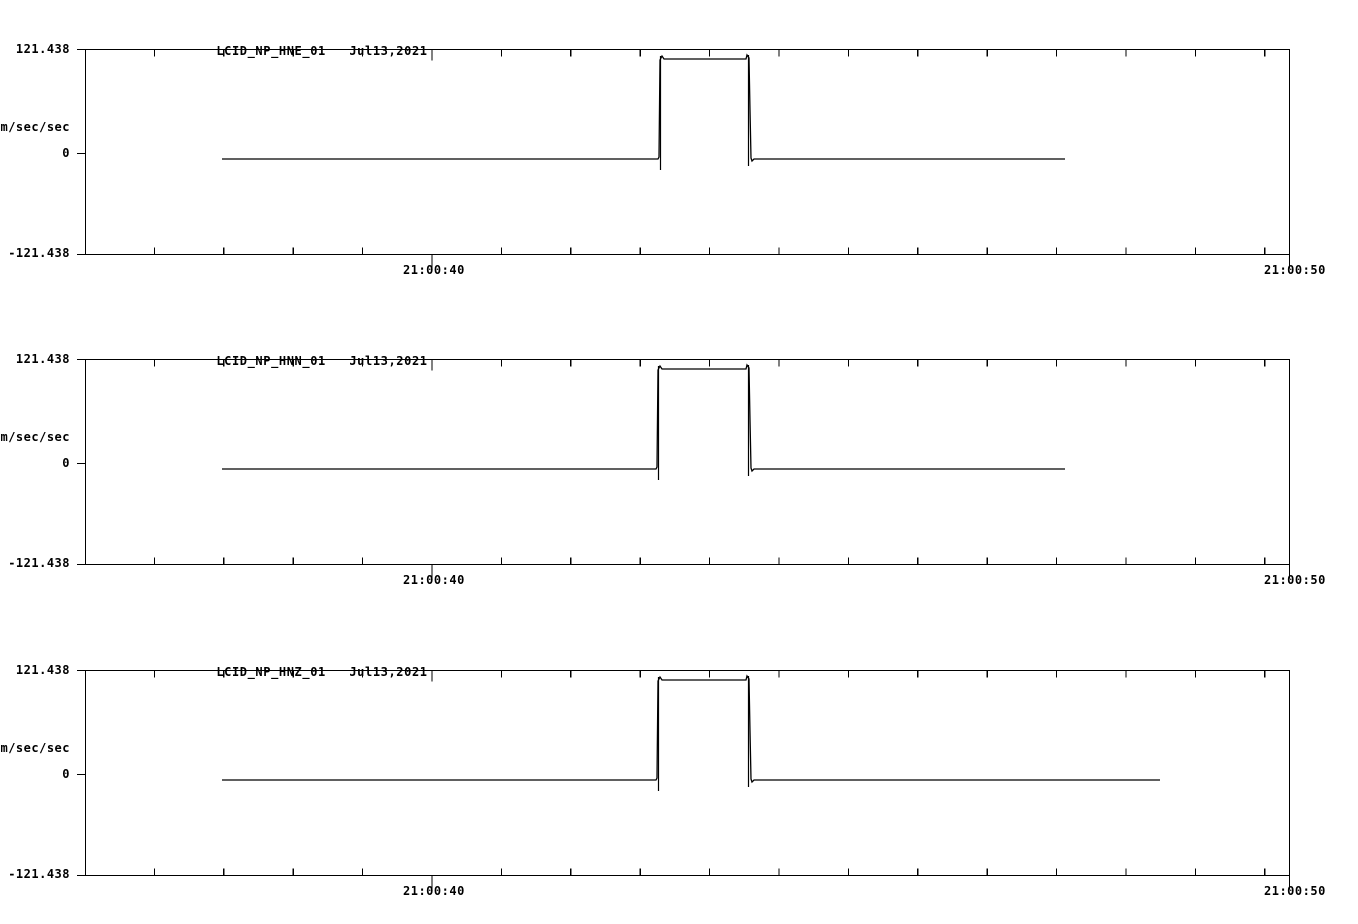 The image size is (1358, 924). What do you see at coordinates (643, 418) in the screenshot?
I see `waveform-trace-hnn` at bounding box center [643, 418].